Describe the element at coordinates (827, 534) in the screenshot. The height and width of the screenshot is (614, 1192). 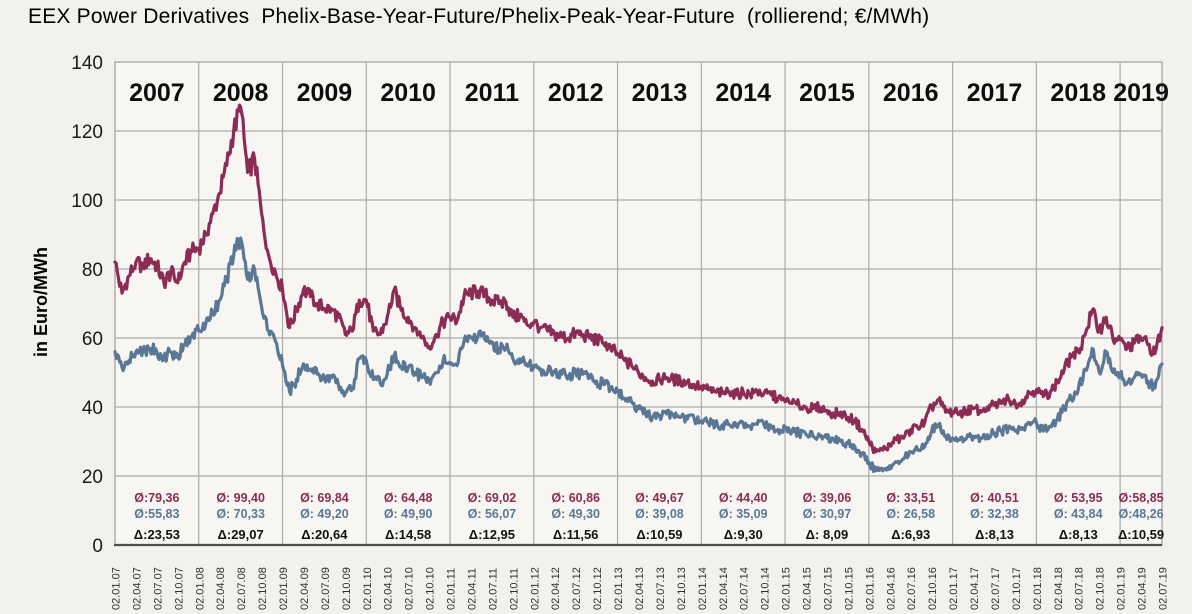
I see `delta-annotation: Δ: 8,09` at that location.